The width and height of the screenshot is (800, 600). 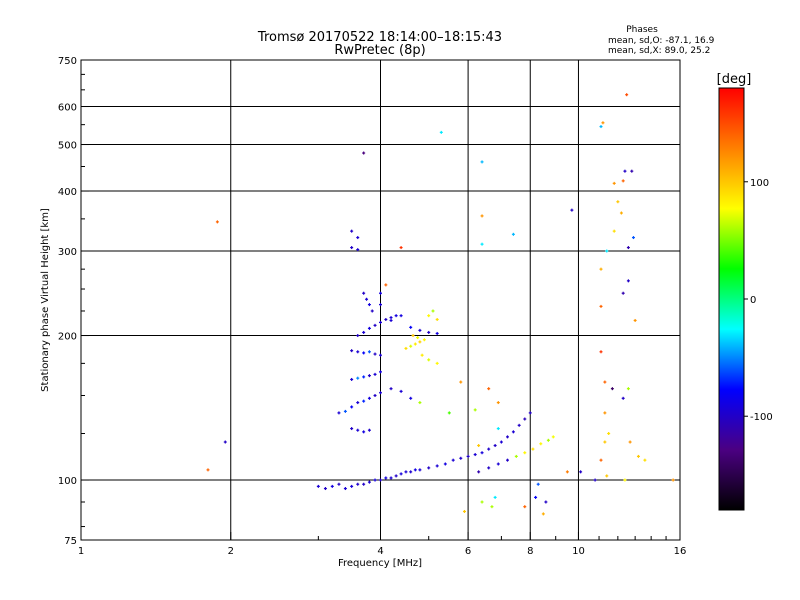 What do you see at coordinates (70, 541) in the screenshot?
I see `y-tick-label: 75` at bounding box center [70, 541].